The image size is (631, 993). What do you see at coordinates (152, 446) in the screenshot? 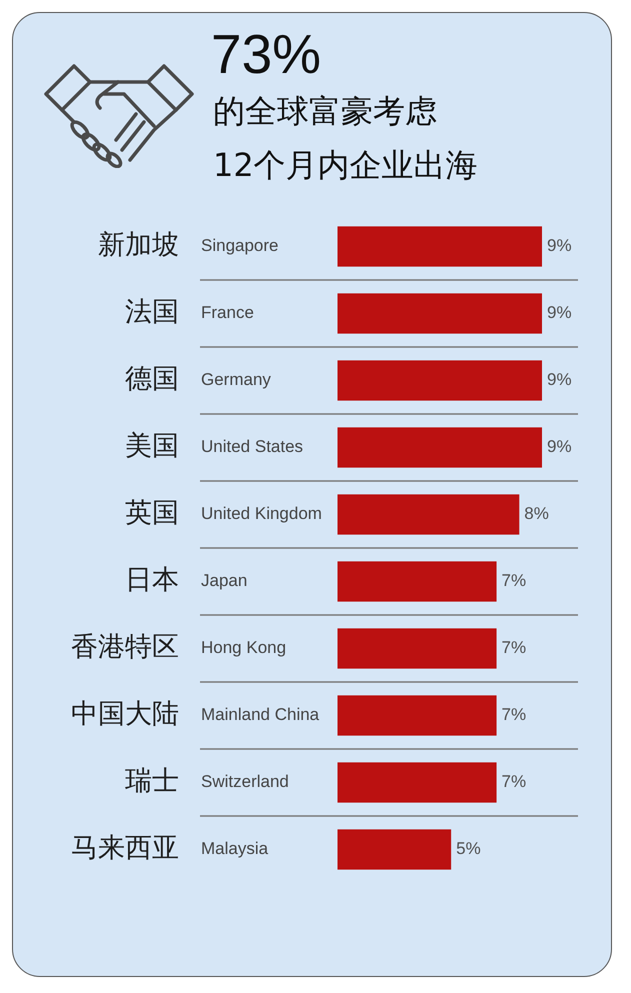
I see `y-tick-label: 美国` at bounding box center [152, 446].